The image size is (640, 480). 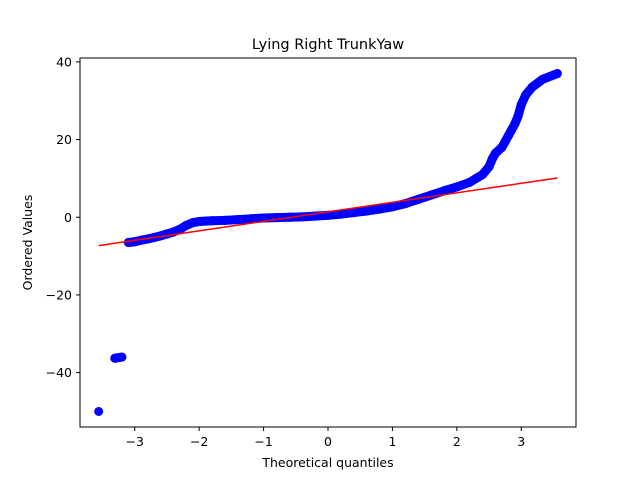 What do you see at coordinates (263, 441) in the screenshot?
I see `x-tick-label: −1` at bounding box center [263, 441].